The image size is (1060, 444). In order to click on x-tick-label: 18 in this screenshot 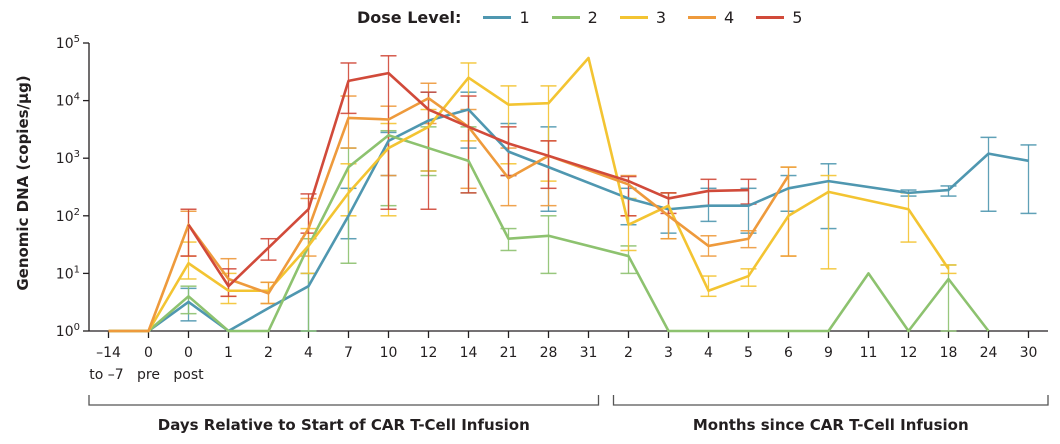, I will do `click(949, 353)`.